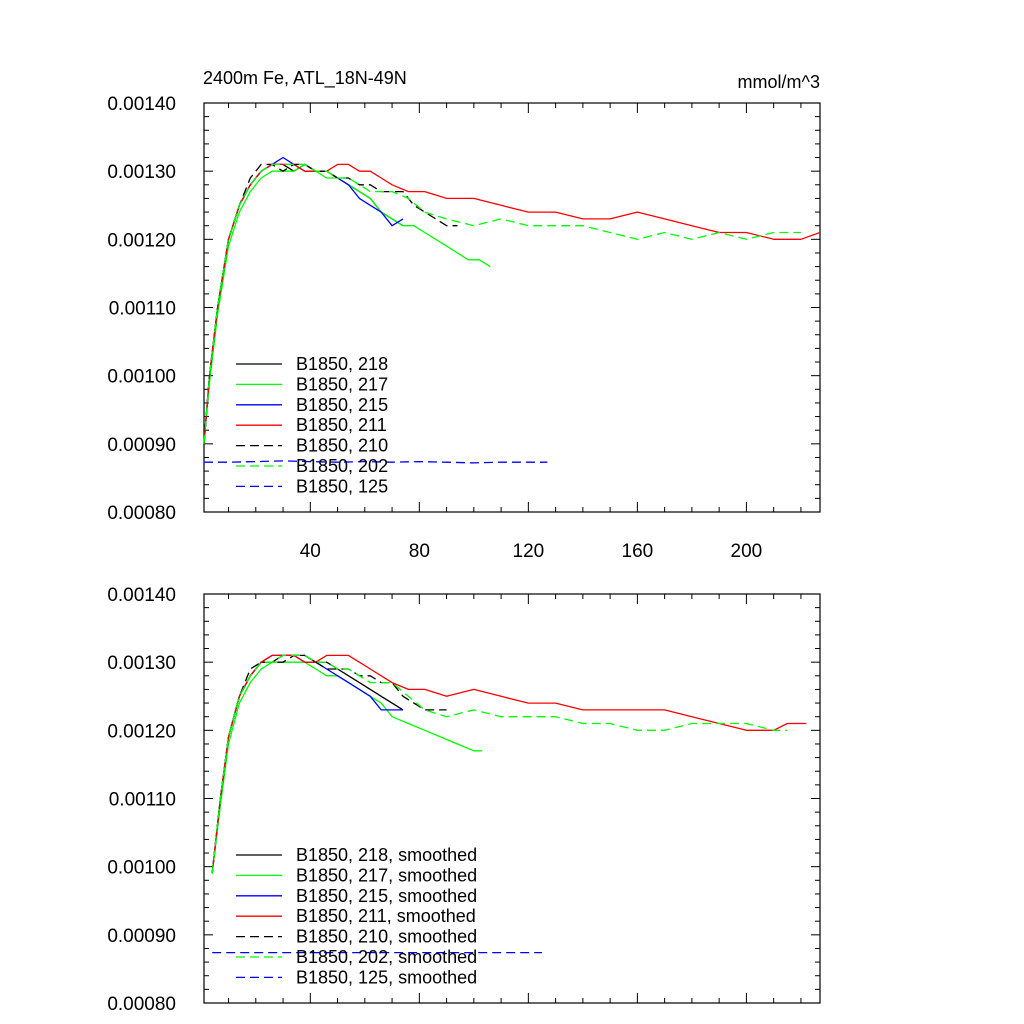  I want to click on legend-label: B1850, 125, so click(342, 486).